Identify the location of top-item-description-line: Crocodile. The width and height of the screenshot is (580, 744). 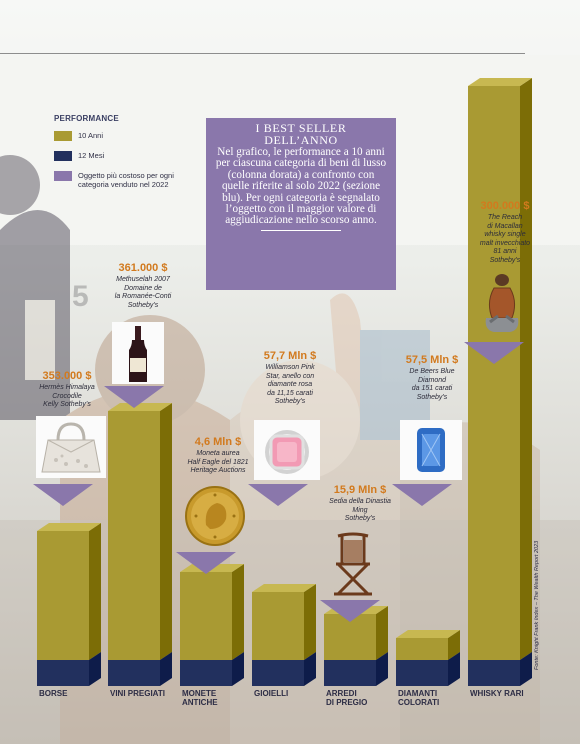
(67, 396).